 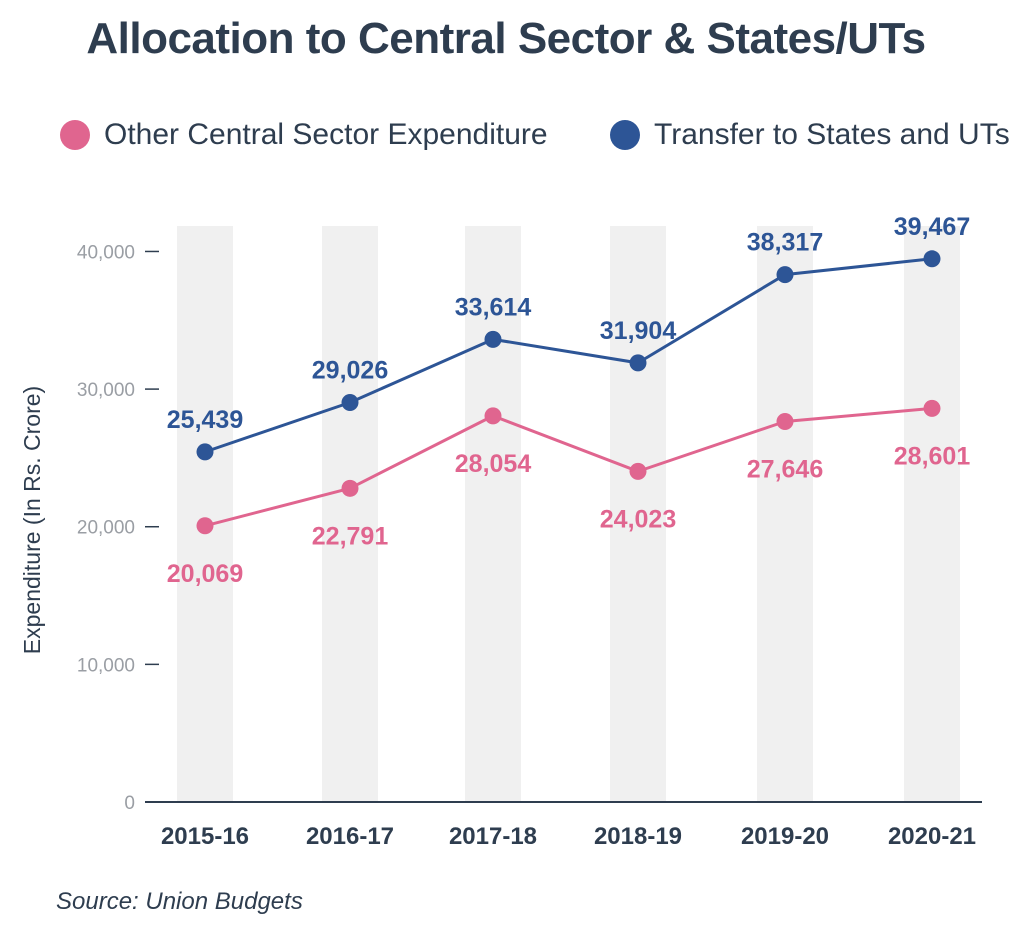 I want to click on data-label-s0-2020-21: 28,601, so click(x=932, y=456).